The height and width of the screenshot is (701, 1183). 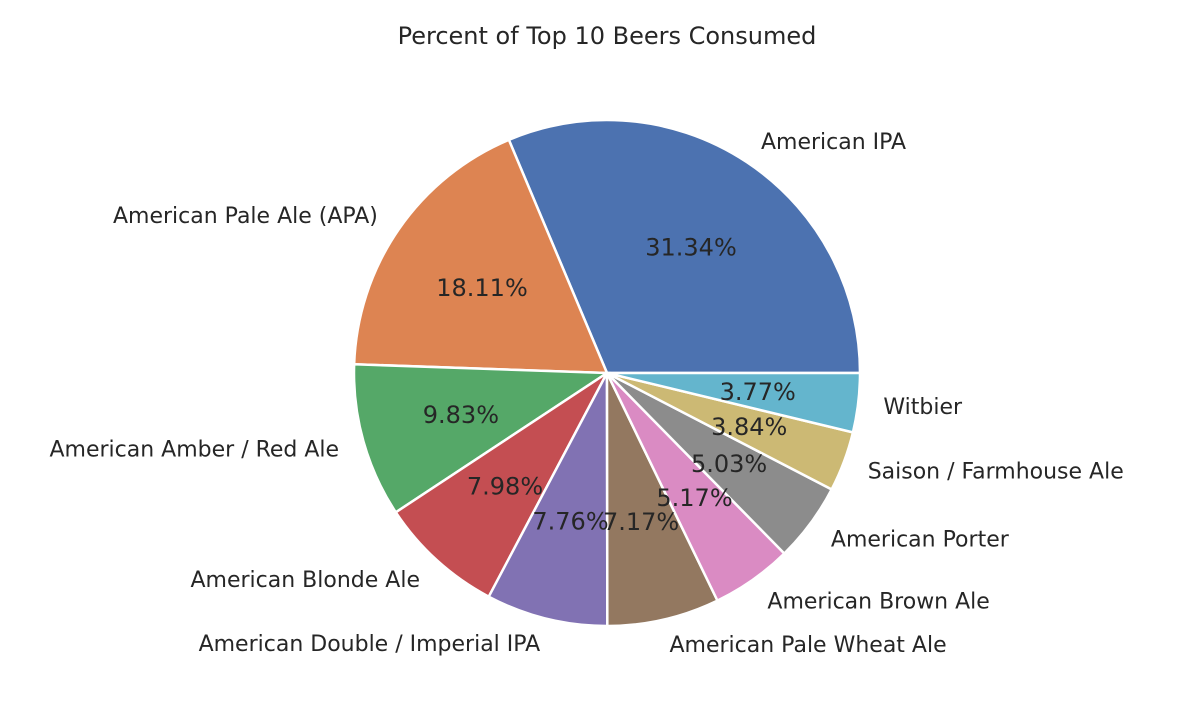 What do you see at coordinates (691, 248) in the screenshot?
I see `percentage-label-american-ipa: 31.34%` at bounding box center [691, 248].